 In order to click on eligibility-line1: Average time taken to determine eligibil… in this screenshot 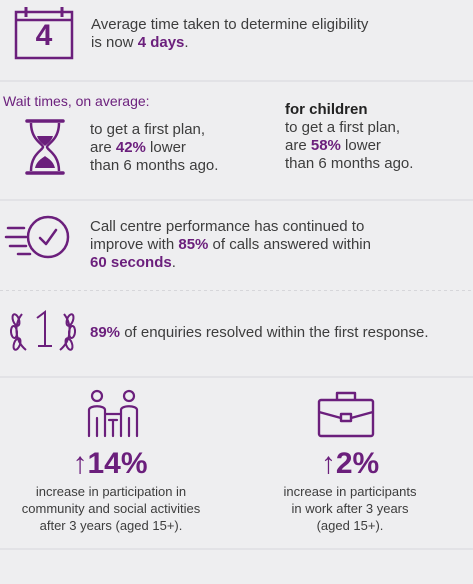, I will do `click(230, 24)`.